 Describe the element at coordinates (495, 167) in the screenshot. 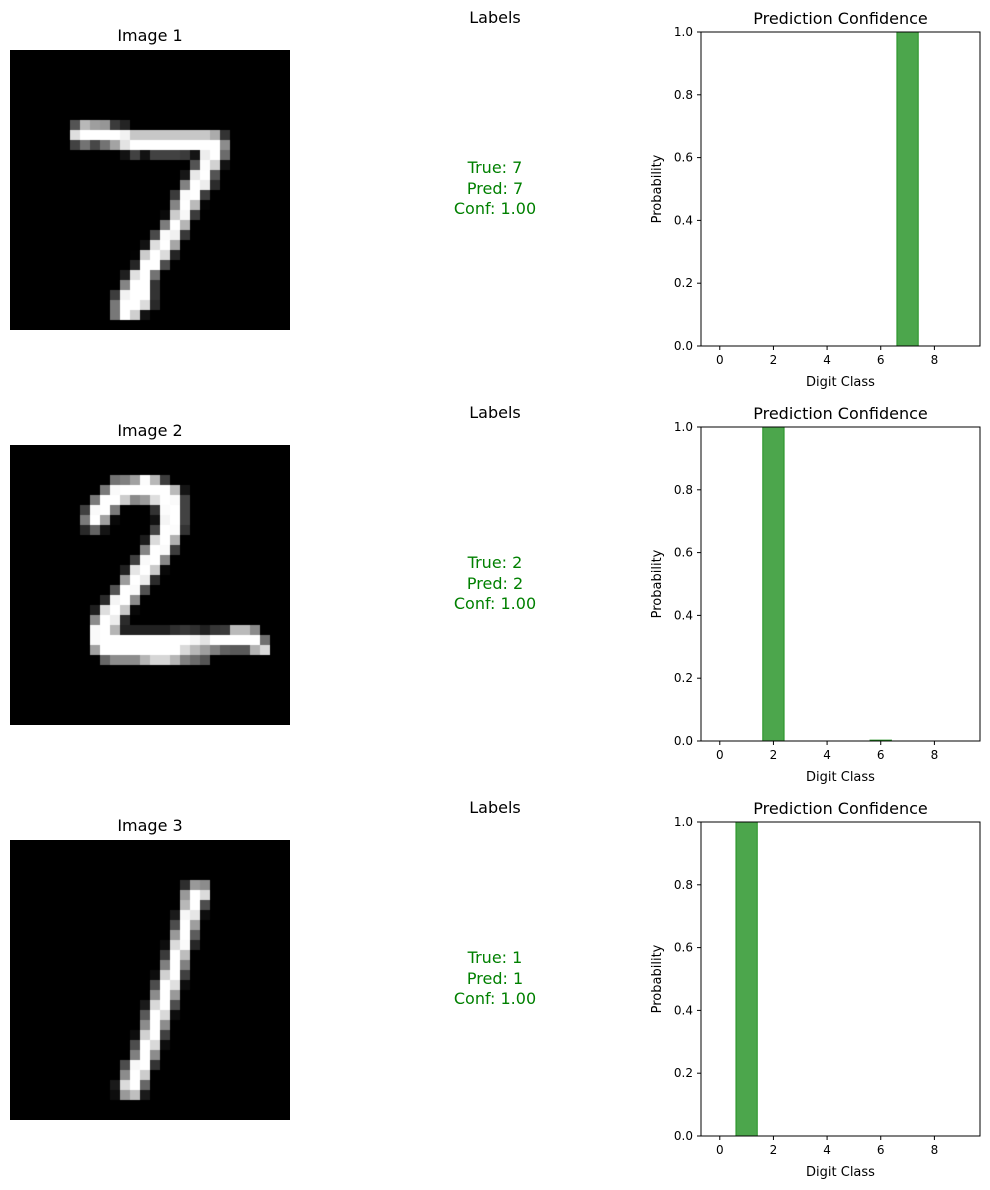

I see `true-label: True: 7` at that location.